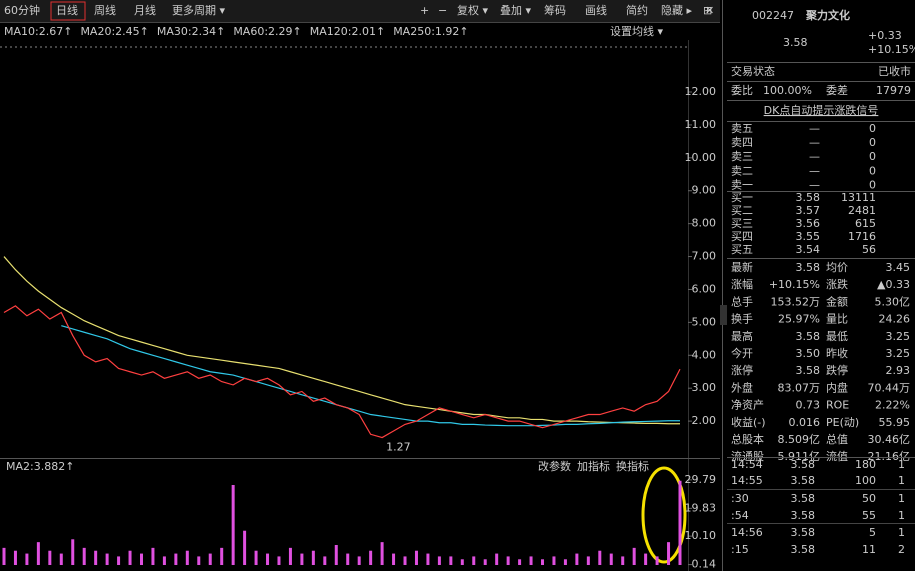  I want to click on stat-value: 24.26, so click(895, 319).